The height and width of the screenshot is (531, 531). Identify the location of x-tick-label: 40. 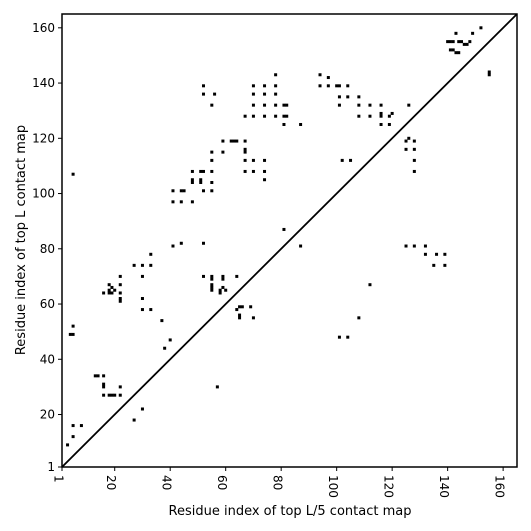
(167, 482).